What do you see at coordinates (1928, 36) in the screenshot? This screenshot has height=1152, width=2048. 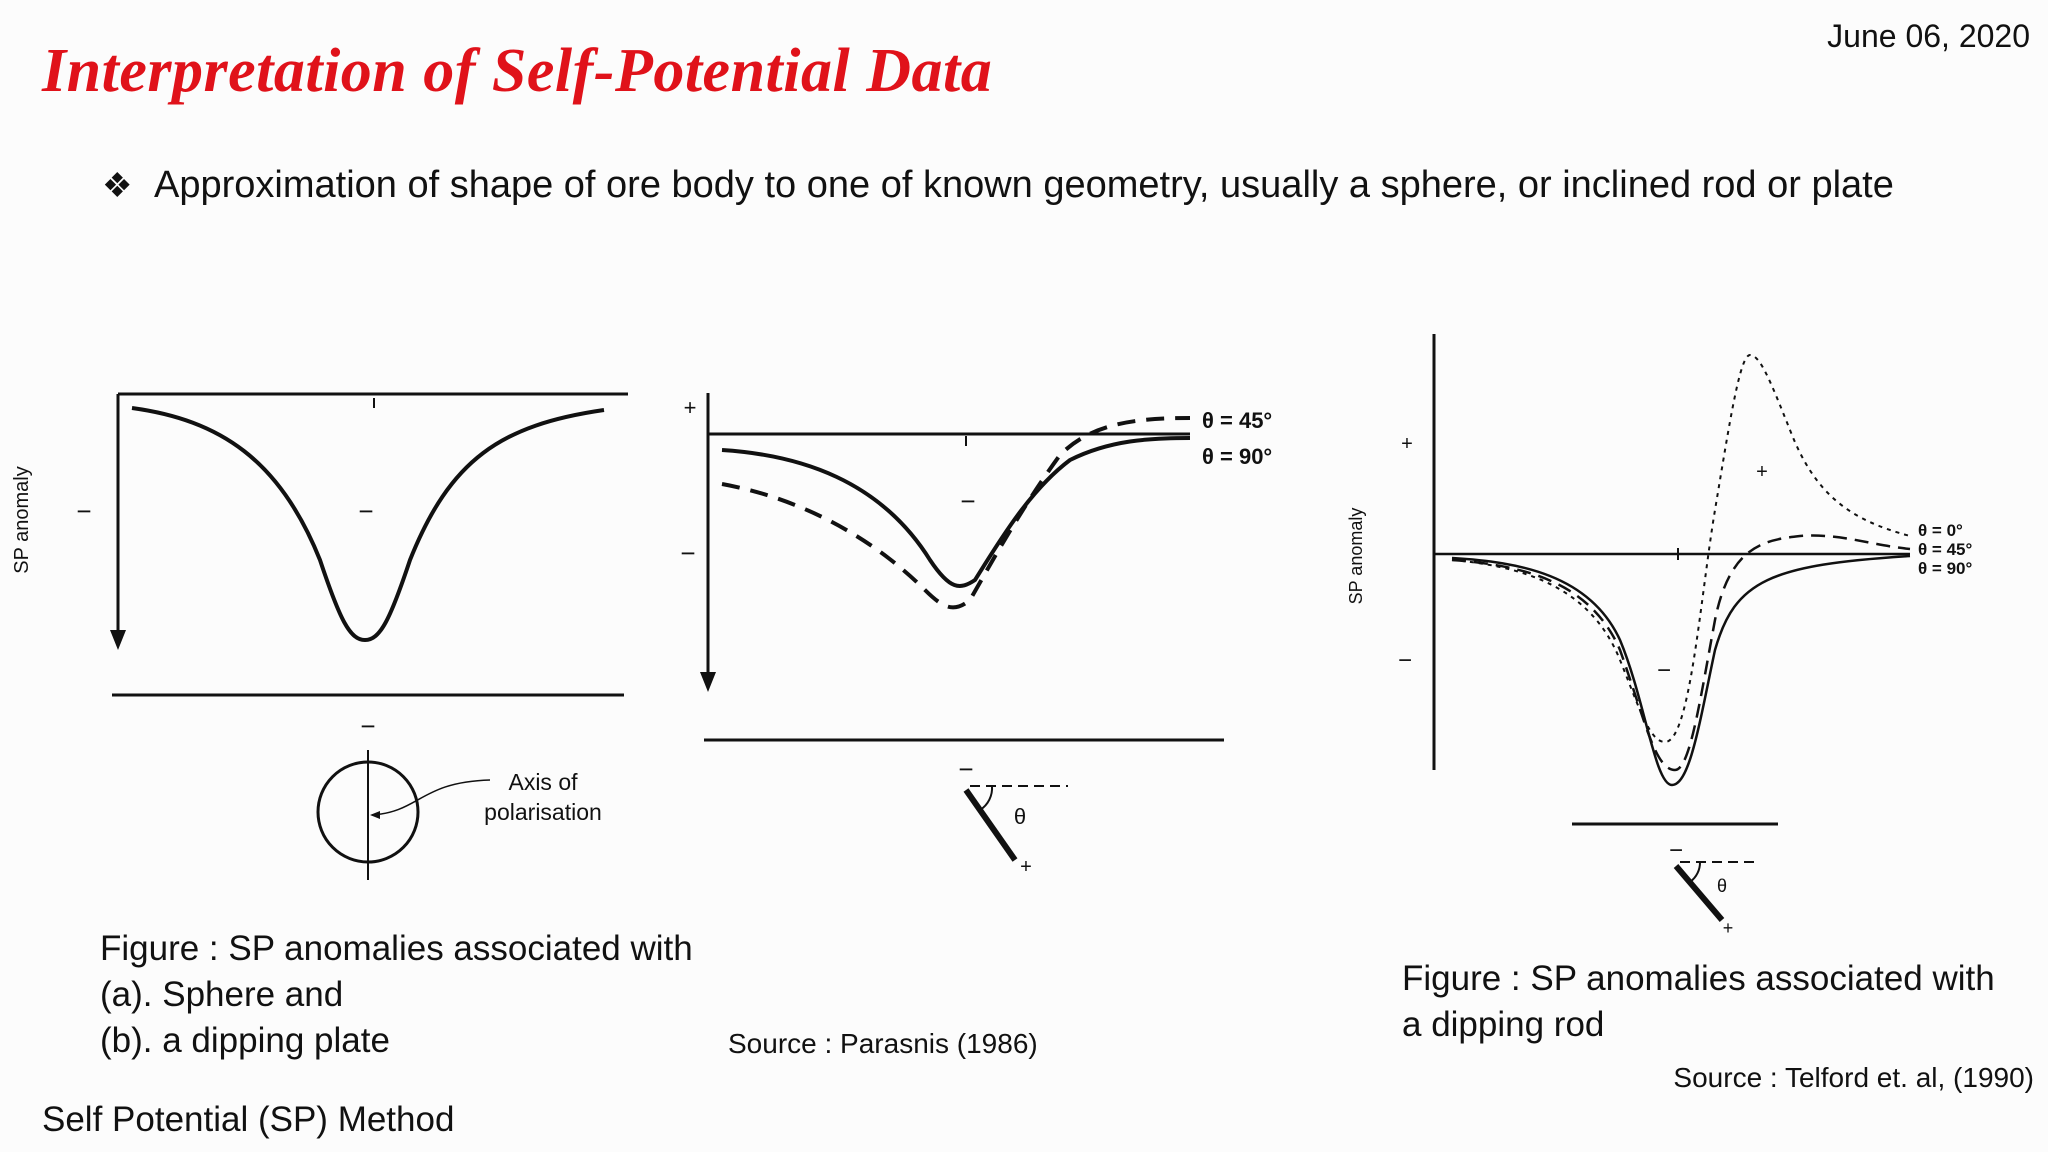 I see `slide-date: June 06, 2020` at bounding box center [1928, 36].